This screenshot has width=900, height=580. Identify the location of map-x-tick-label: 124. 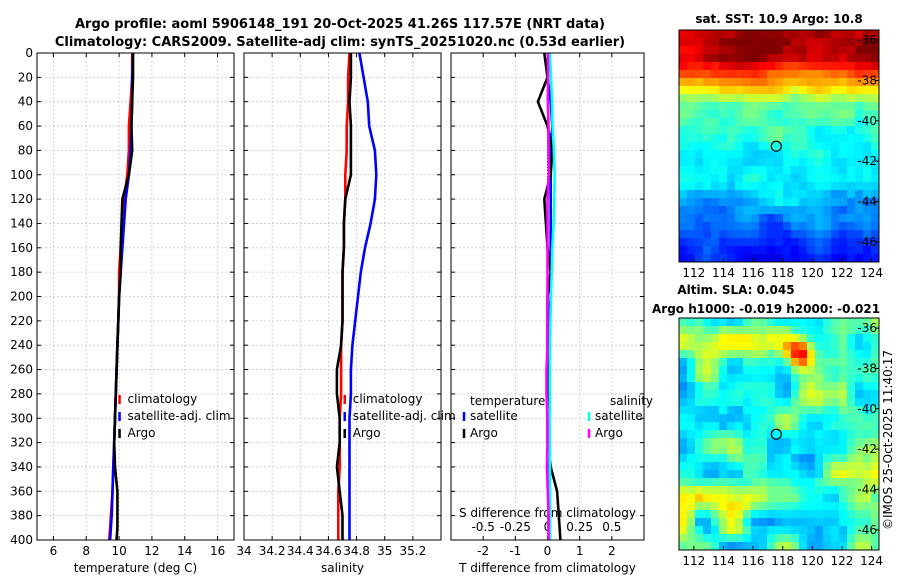
(871, 561).